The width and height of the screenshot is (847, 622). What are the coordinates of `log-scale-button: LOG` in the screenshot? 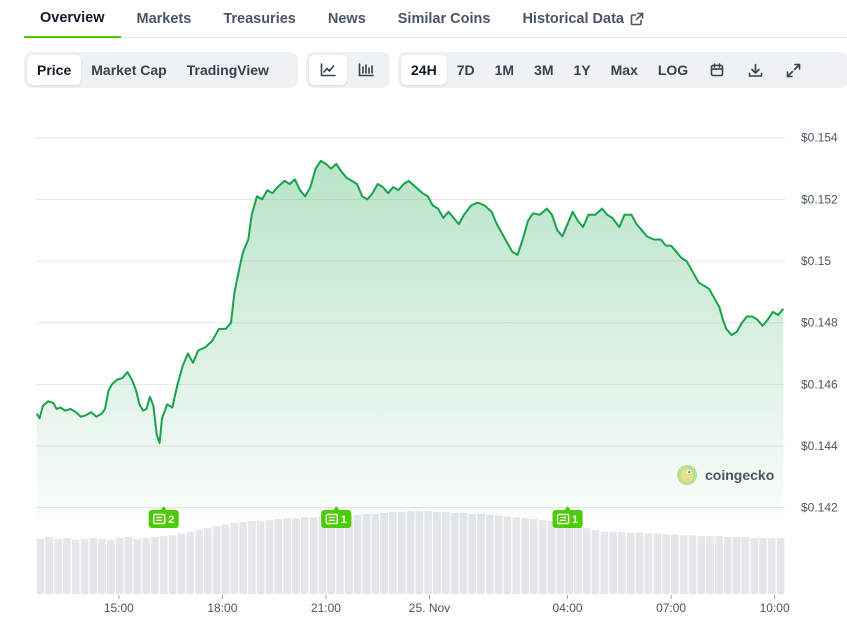 It's located at (673, 70).